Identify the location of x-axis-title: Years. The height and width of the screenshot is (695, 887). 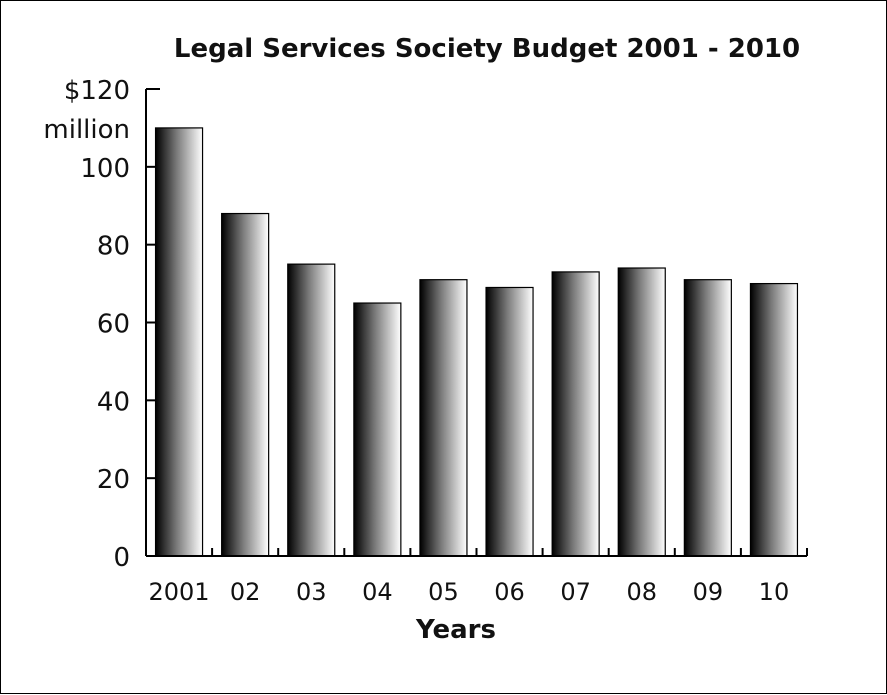
(455, 630).